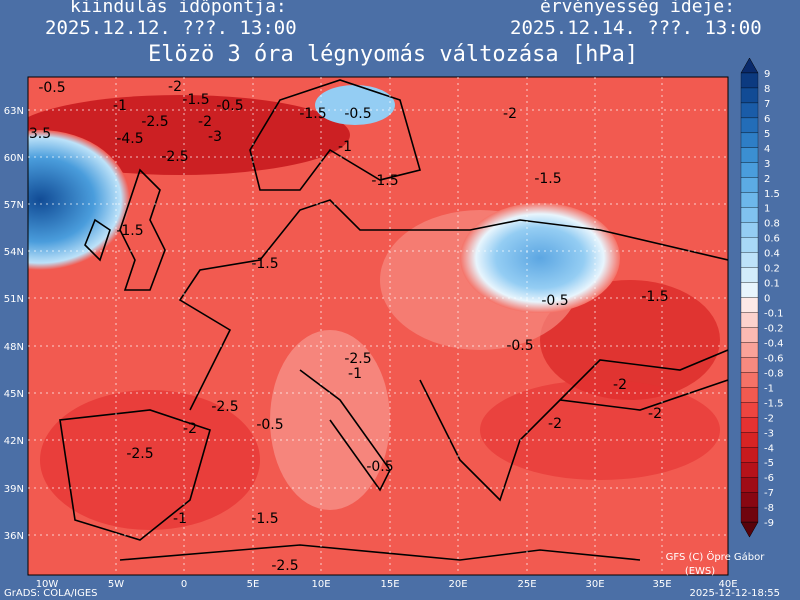  What do you see at coordinates (727, 584) in the screenshot?
I see `lon-label: 40E` at bounding box center [727, 584].